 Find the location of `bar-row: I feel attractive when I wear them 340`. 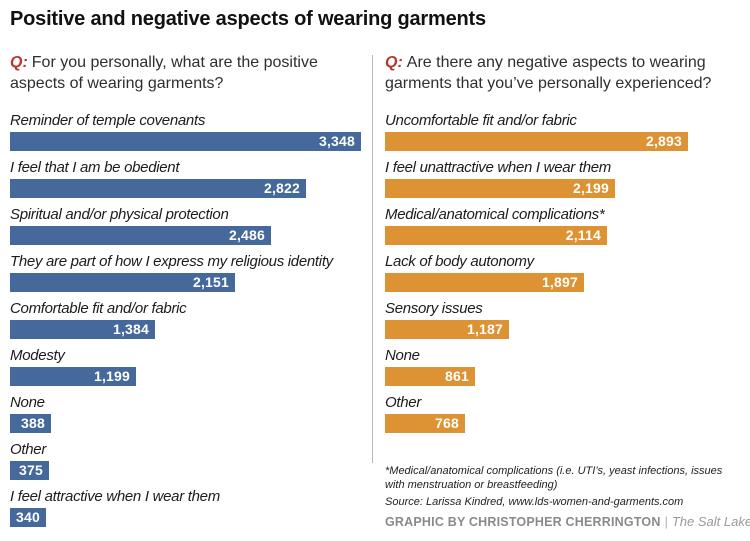

bar-row: I feel attractive when I wear them 340 is located at coordinates (186, 508).